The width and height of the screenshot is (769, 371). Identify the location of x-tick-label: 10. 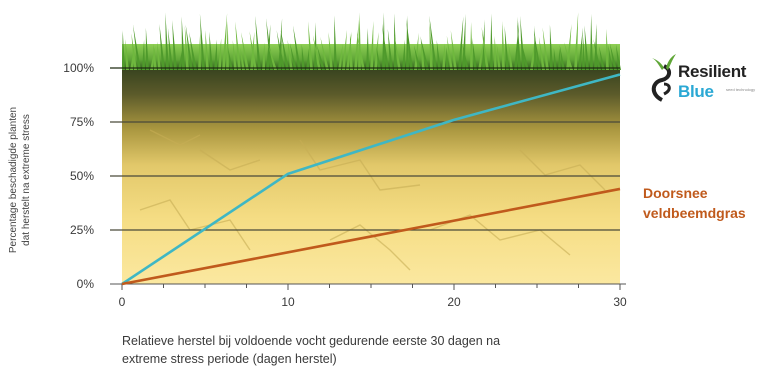
(288, 302).